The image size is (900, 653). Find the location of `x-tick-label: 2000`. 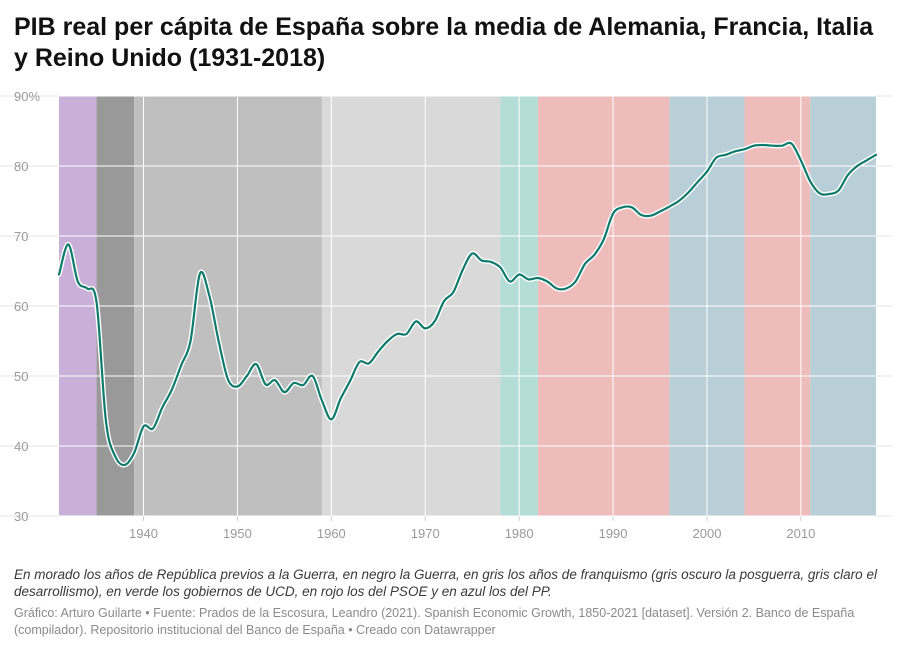

x-tick-label: 2000 is located at coordinates (707, 533).